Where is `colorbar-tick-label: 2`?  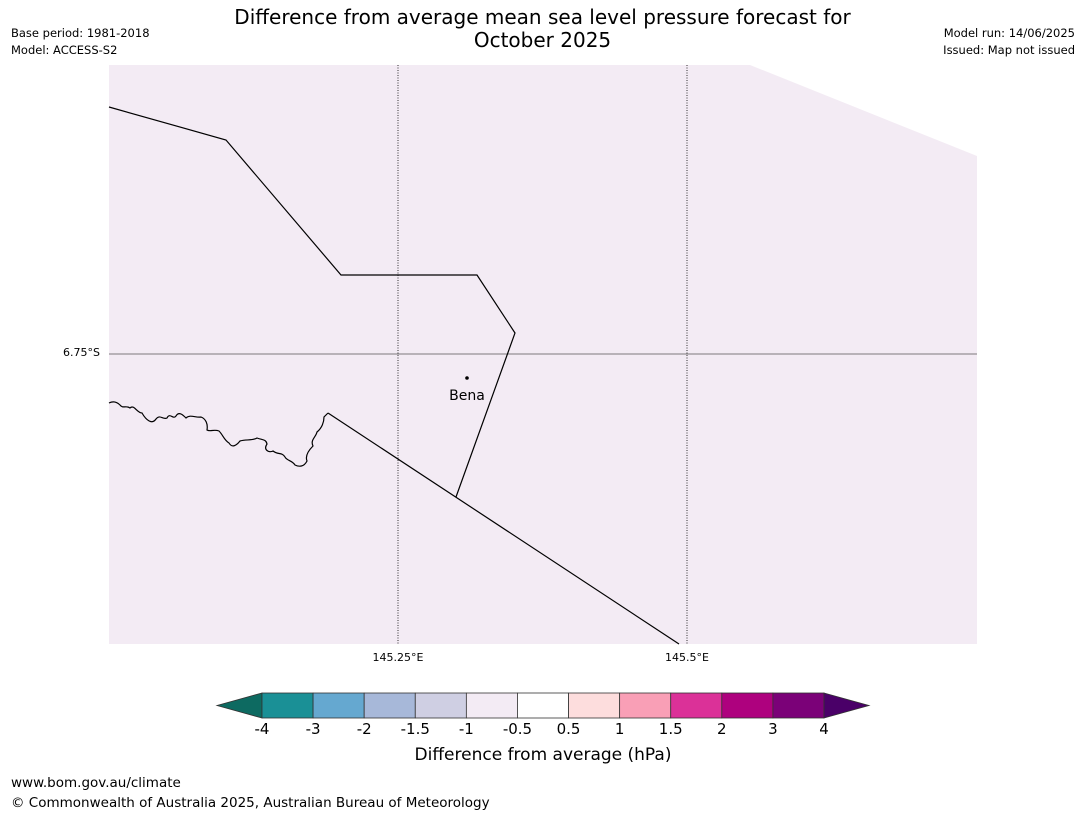 colorbar-tick-label: 2 is located at coordinates (722, 729).